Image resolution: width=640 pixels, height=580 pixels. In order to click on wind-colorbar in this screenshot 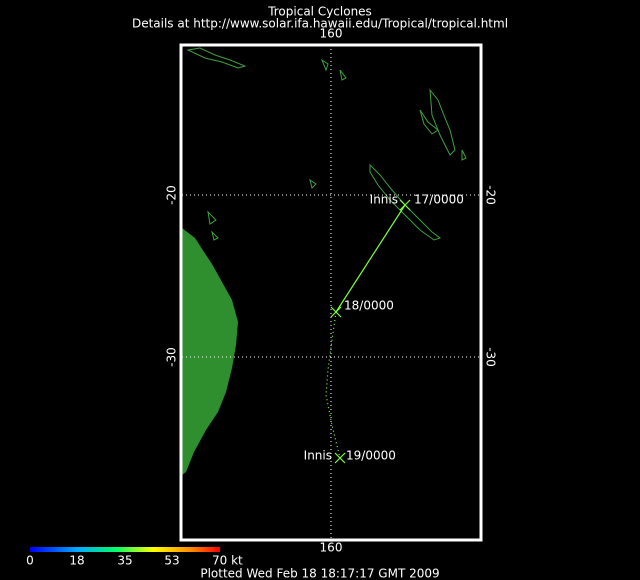, I will do `click(125, 549)`.